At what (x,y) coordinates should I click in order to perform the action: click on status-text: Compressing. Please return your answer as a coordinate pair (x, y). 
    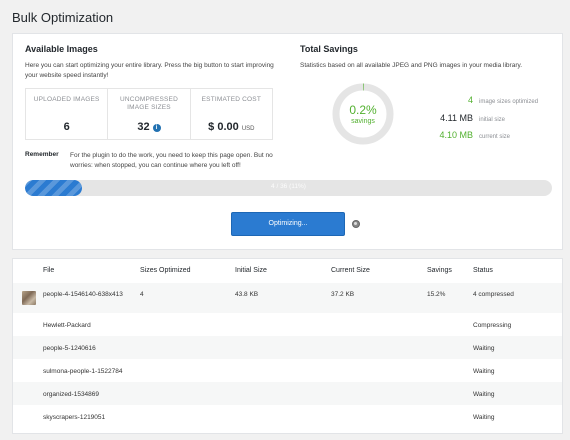
    Looking at the image, I should click on (492, 325).